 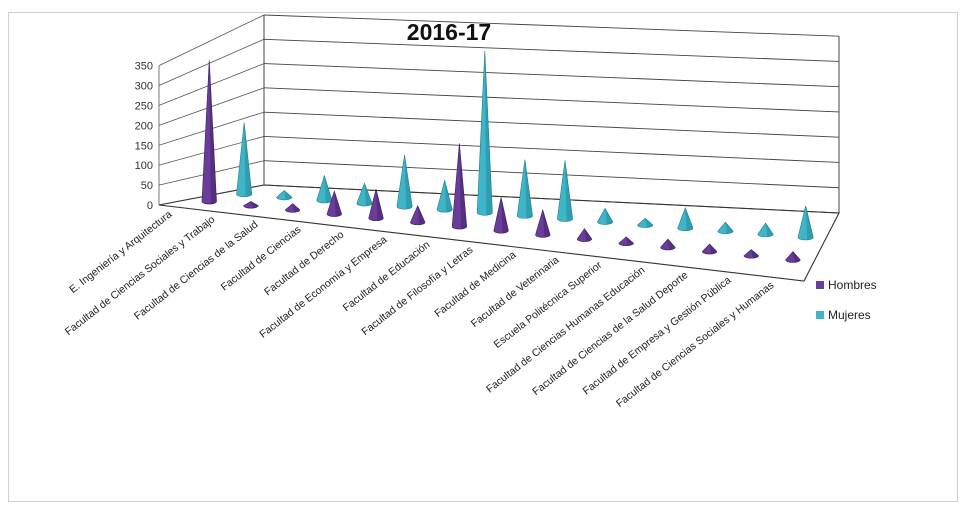 I want to click on y-tick-label: 150, so click(x=144, y=146).